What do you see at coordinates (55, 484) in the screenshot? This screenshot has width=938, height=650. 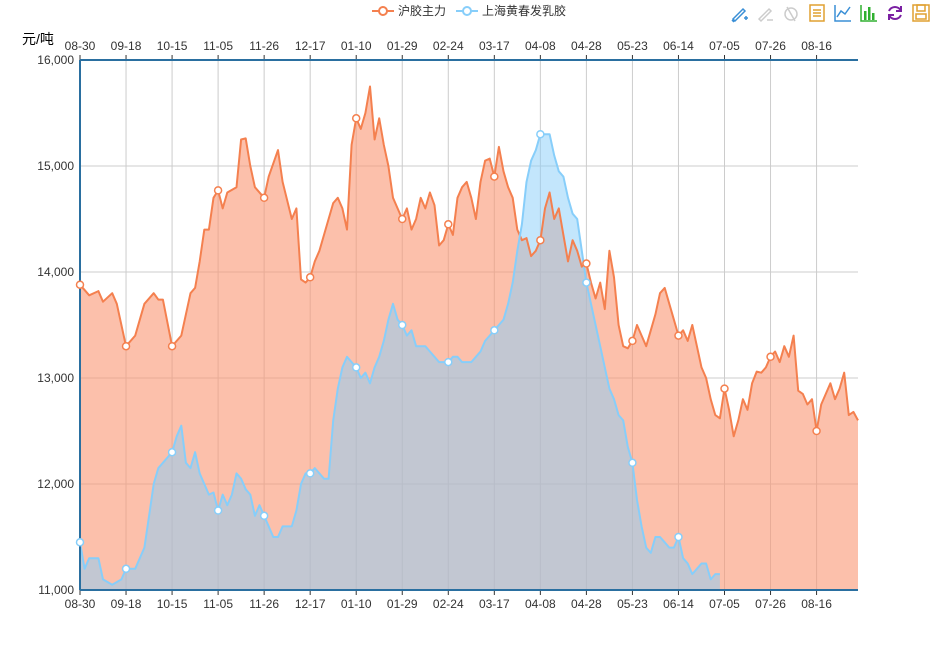 I see `y-tick-label: 12,000` at bounding box center [55, 484].